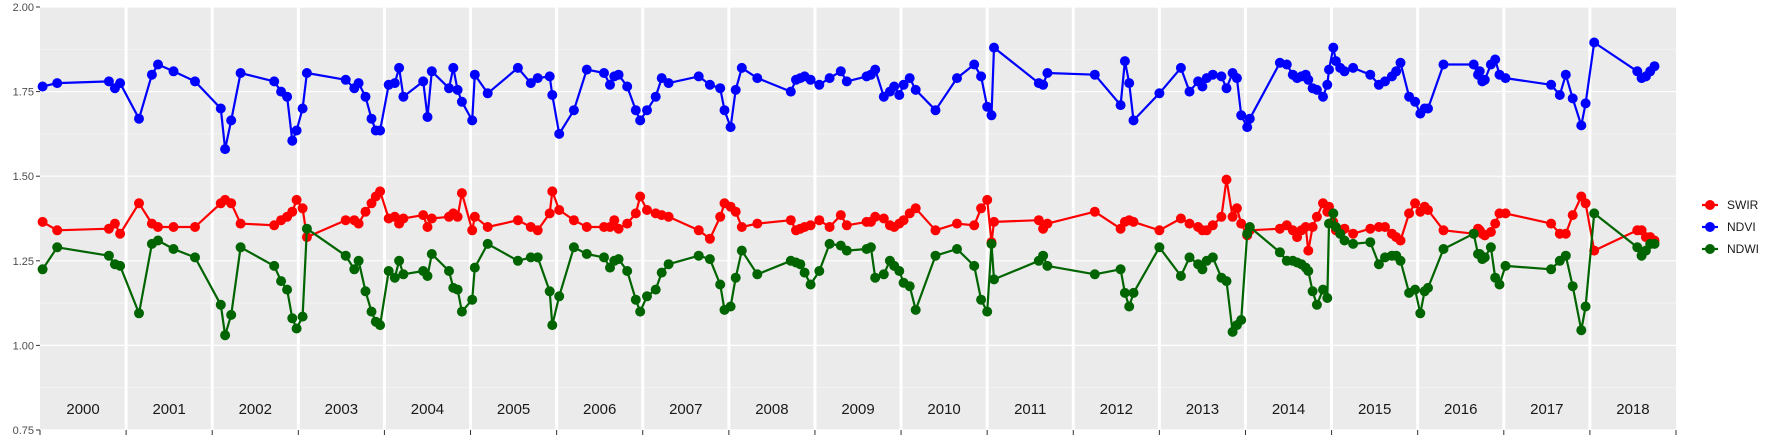 This screenshot has height=447, width=1773. I want to click on legend-key-point, so click(1710, 249).